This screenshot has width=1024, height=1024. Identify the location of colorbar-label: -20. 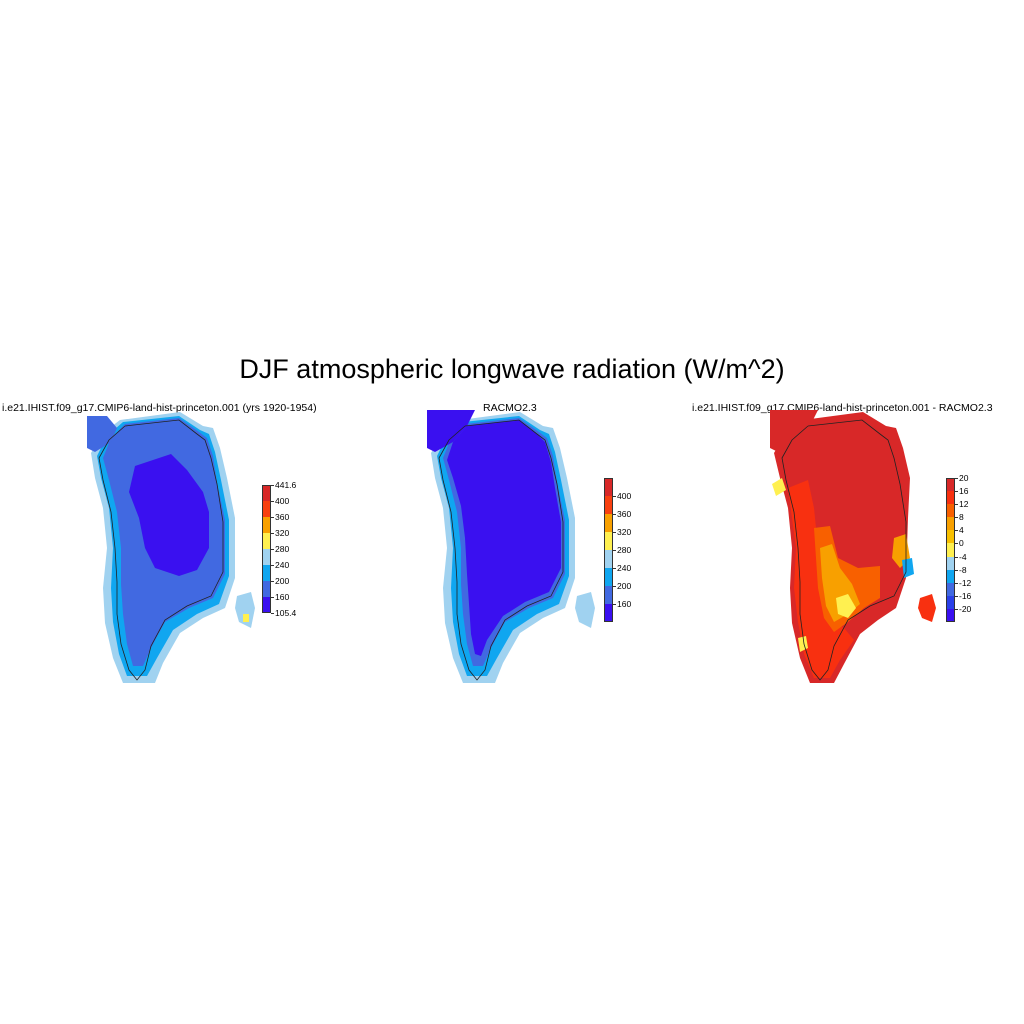
(965, 608).